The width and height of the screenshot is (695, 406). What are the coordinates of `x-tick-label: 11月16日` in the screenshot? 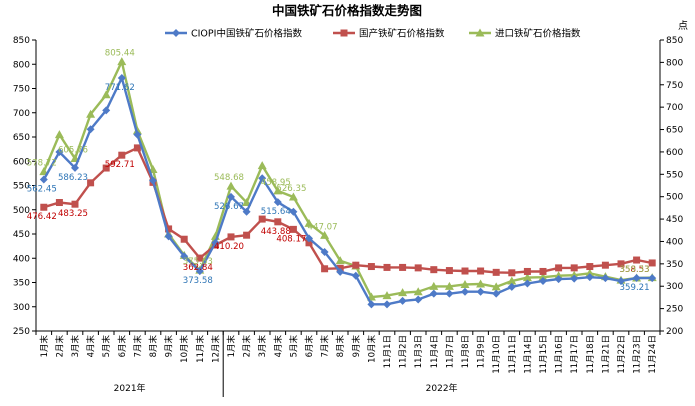 It's located at (560, 354).